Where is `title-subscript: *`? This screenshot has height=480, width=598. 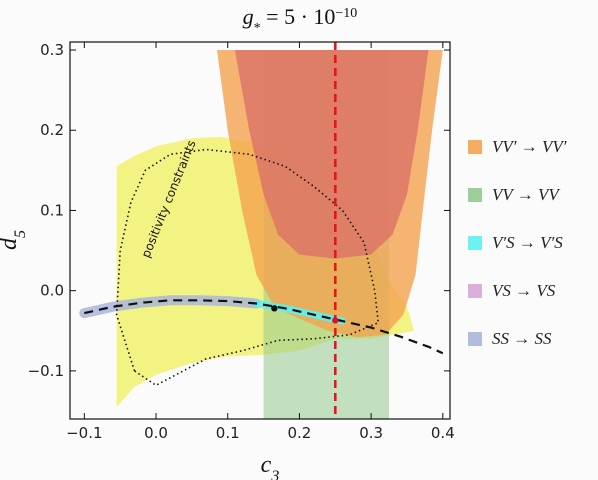 title-subscript: * is located at coordinates (257, 28).